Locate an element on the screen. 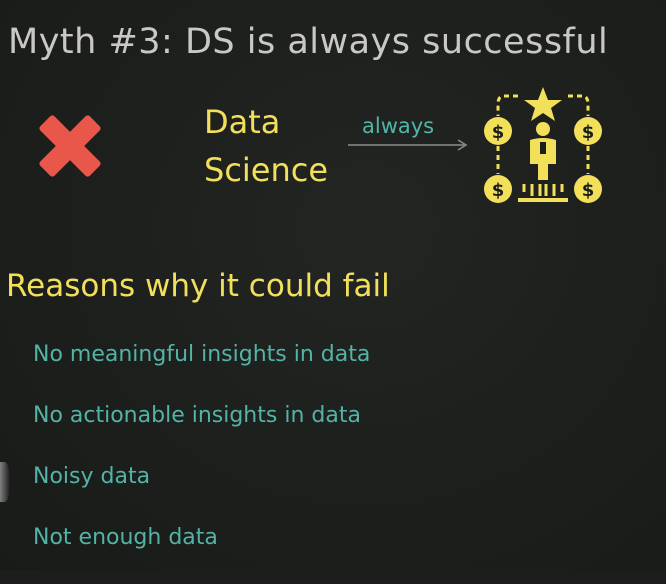 The height and width of the screenshot is (584, 666). data-science-label: Data Science is located at coordinates (266, 146).